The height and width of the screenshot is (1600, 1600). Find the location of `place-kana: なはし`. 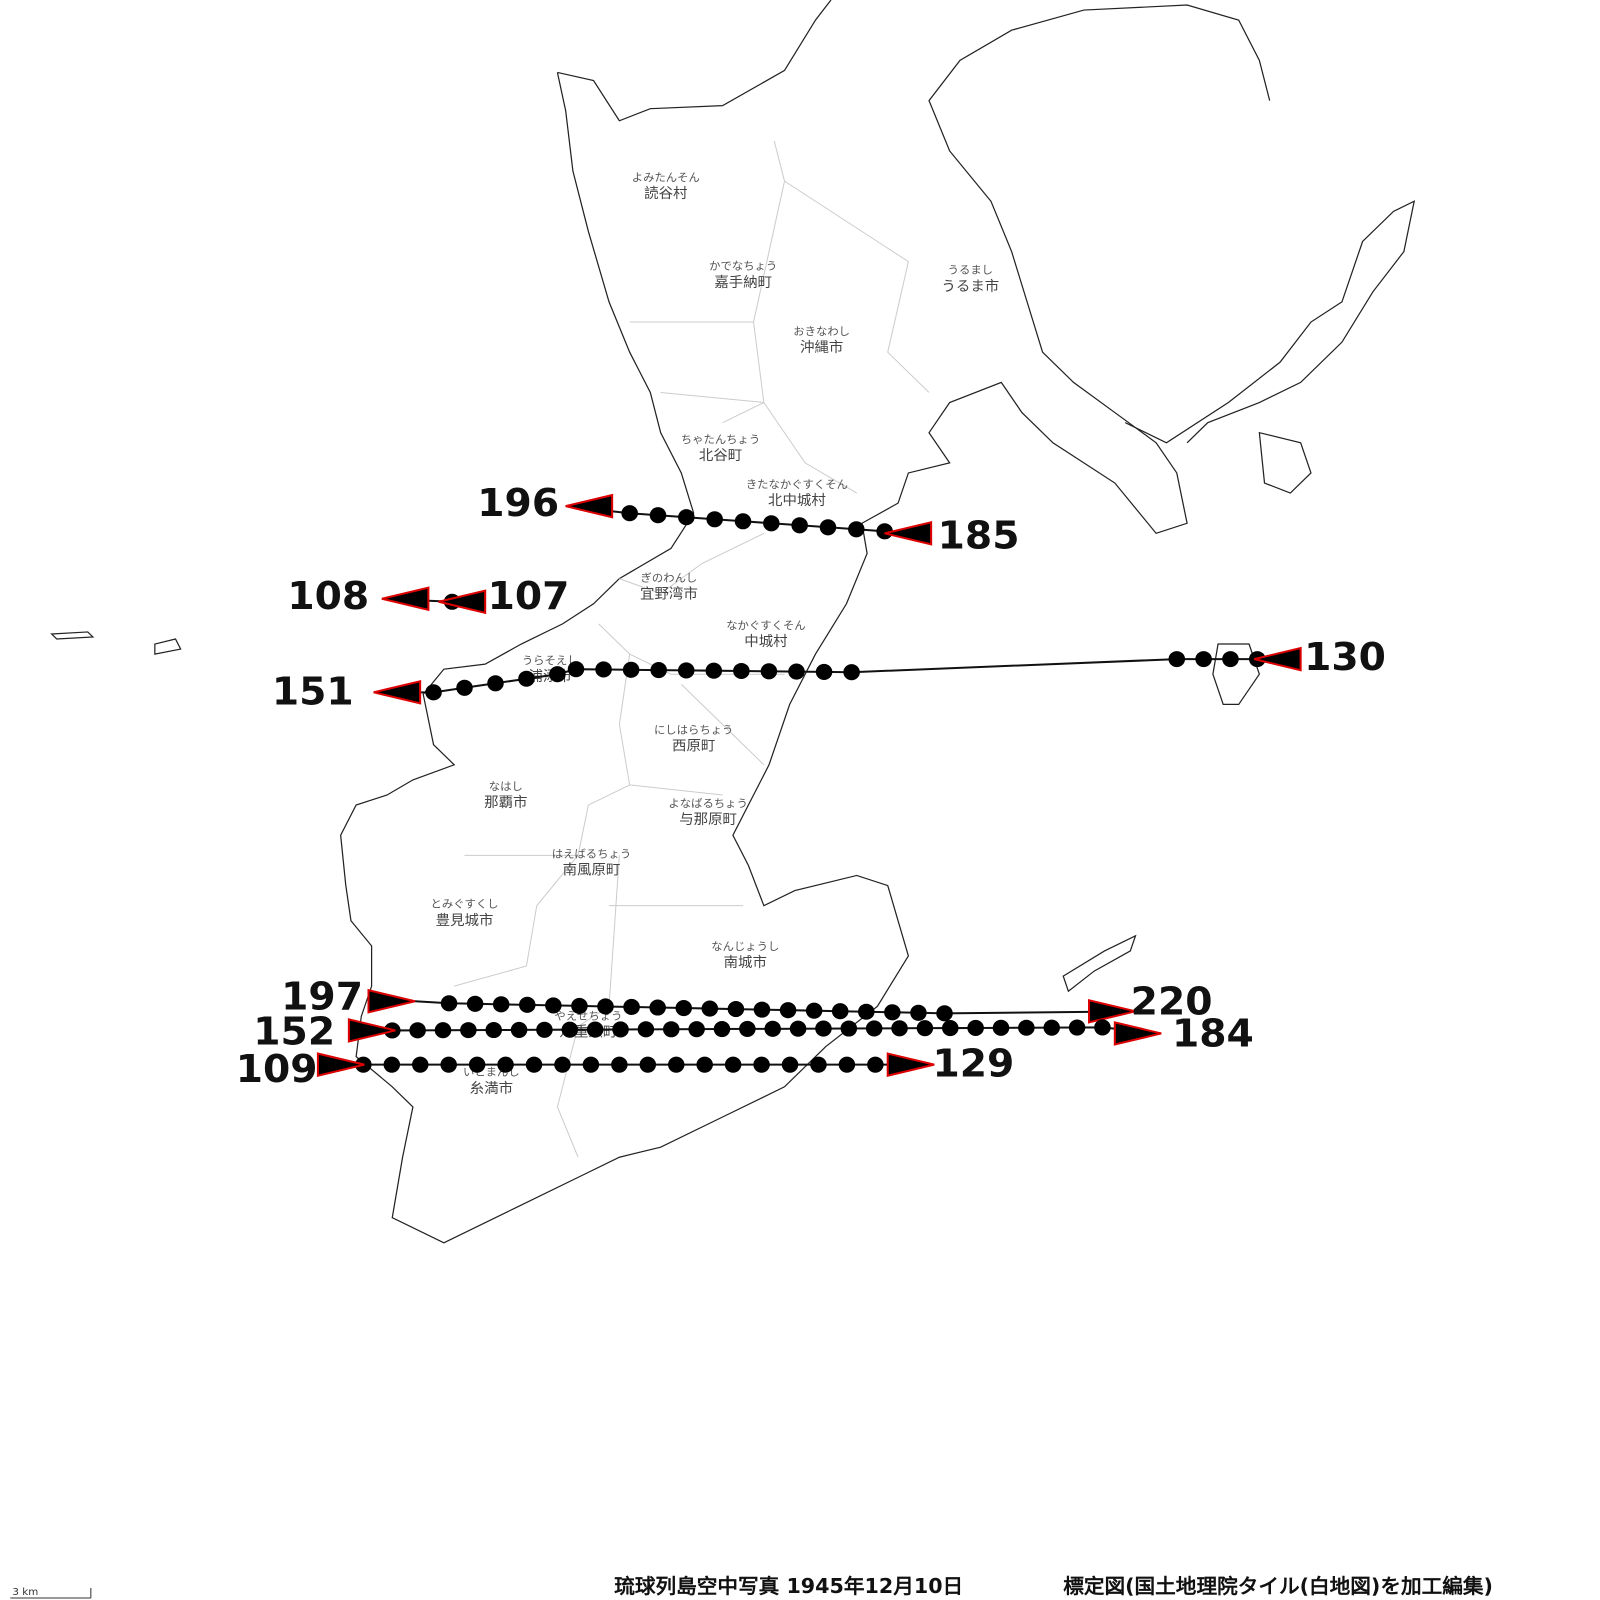

place-kana: なはし is located at coordinates (506, 786).